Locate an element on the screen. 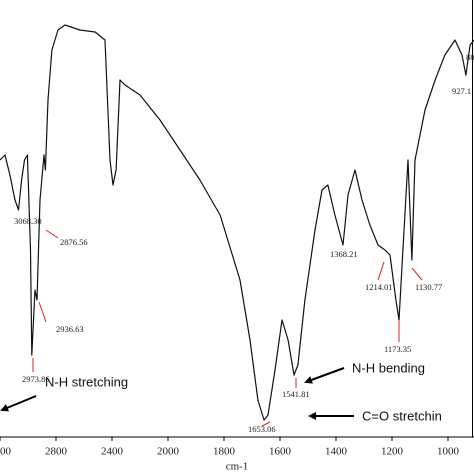 This screenshot has width=474, height=474. x-tick-label: 3200 is located at coordinates (6, 452).